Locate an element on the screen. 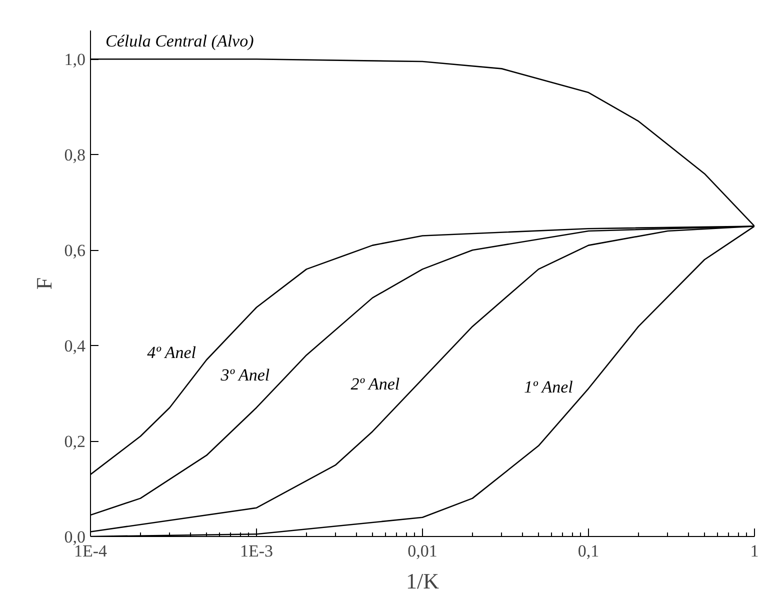  x-tick-label: 0,01 is located at coordinates (423, 551).